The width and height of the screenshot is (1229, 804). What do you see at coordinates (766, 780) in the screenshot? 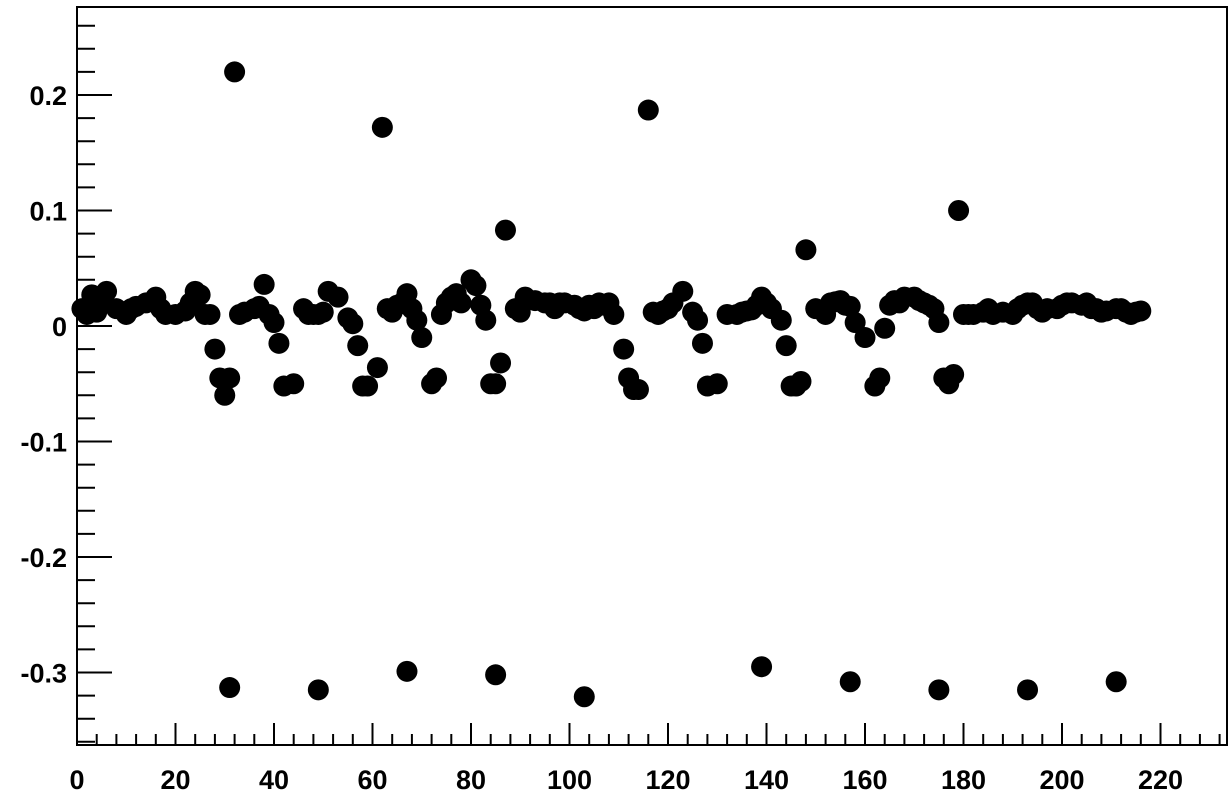
I see `x-tick-label: 140` at bounding box center [766, 780].